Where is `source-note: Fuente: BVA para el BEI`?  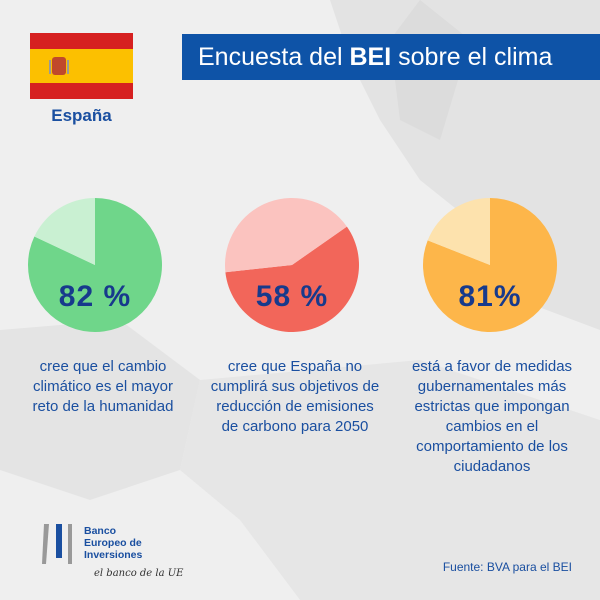
source-note: Fuente: BVA para el BEI is located at coordinates (507, 567).